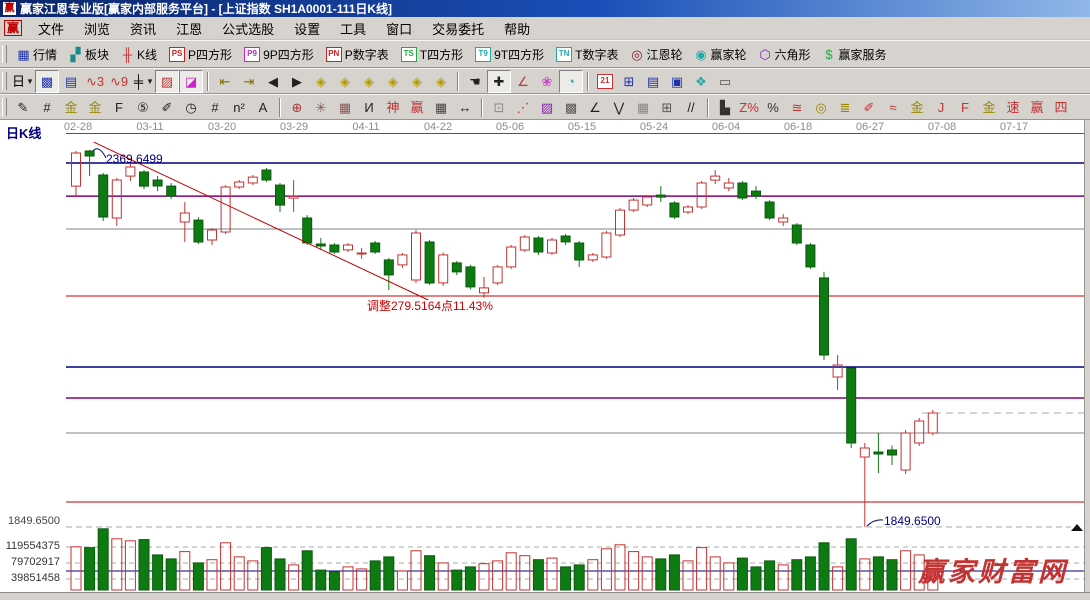 This screenshot has width=1090, height=600. Describe the element at coordinates (215, 107) in the screenshot. I see `tool-comb-grid: #` at that location.